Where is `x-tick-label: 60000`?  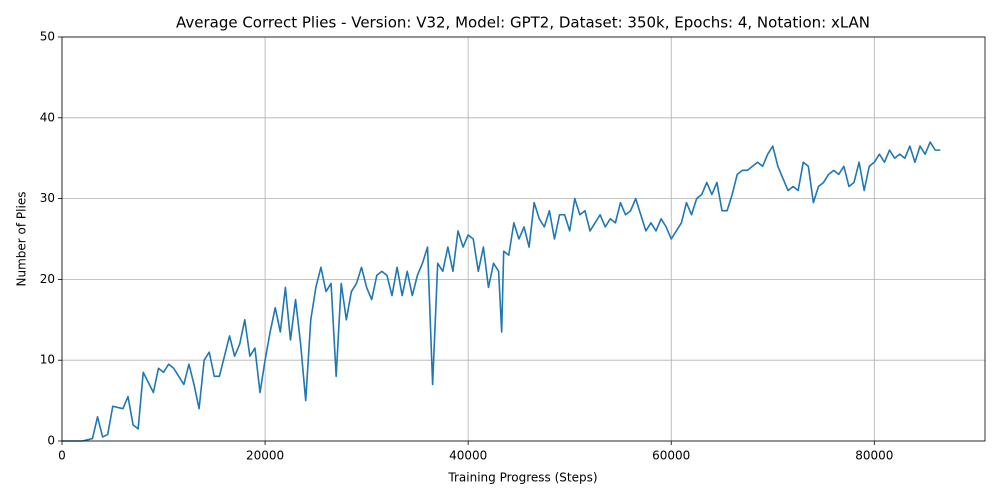 x-tick-label: 60000 is located at coordinates (671, 456).